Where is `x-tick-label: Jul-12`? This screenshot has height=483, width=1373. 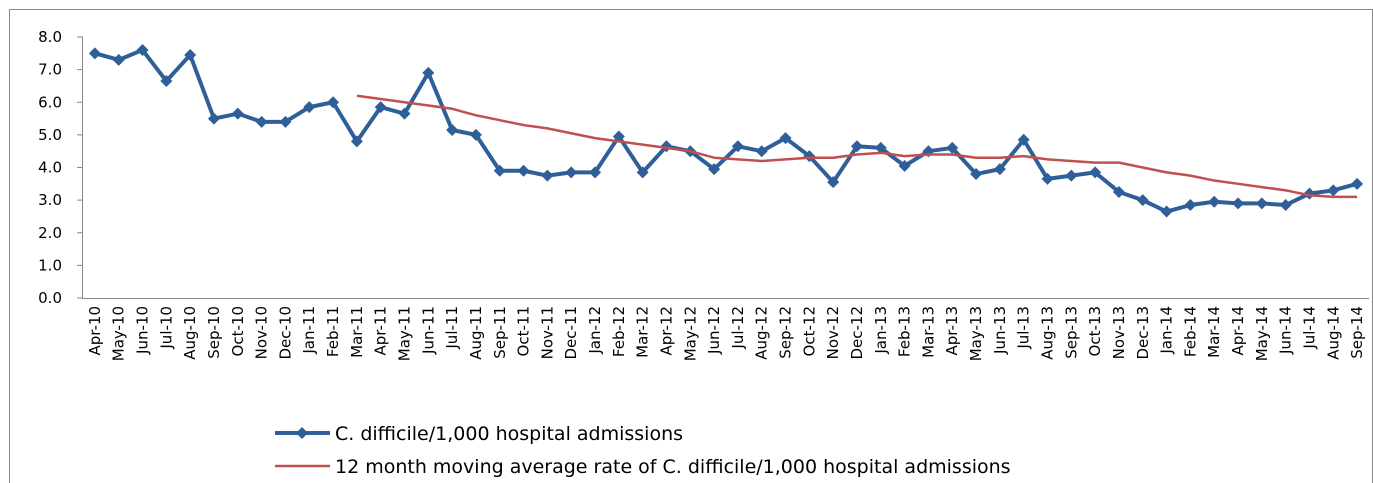
x-tick-label: Jul-12 is located at coordinates (738, 328).